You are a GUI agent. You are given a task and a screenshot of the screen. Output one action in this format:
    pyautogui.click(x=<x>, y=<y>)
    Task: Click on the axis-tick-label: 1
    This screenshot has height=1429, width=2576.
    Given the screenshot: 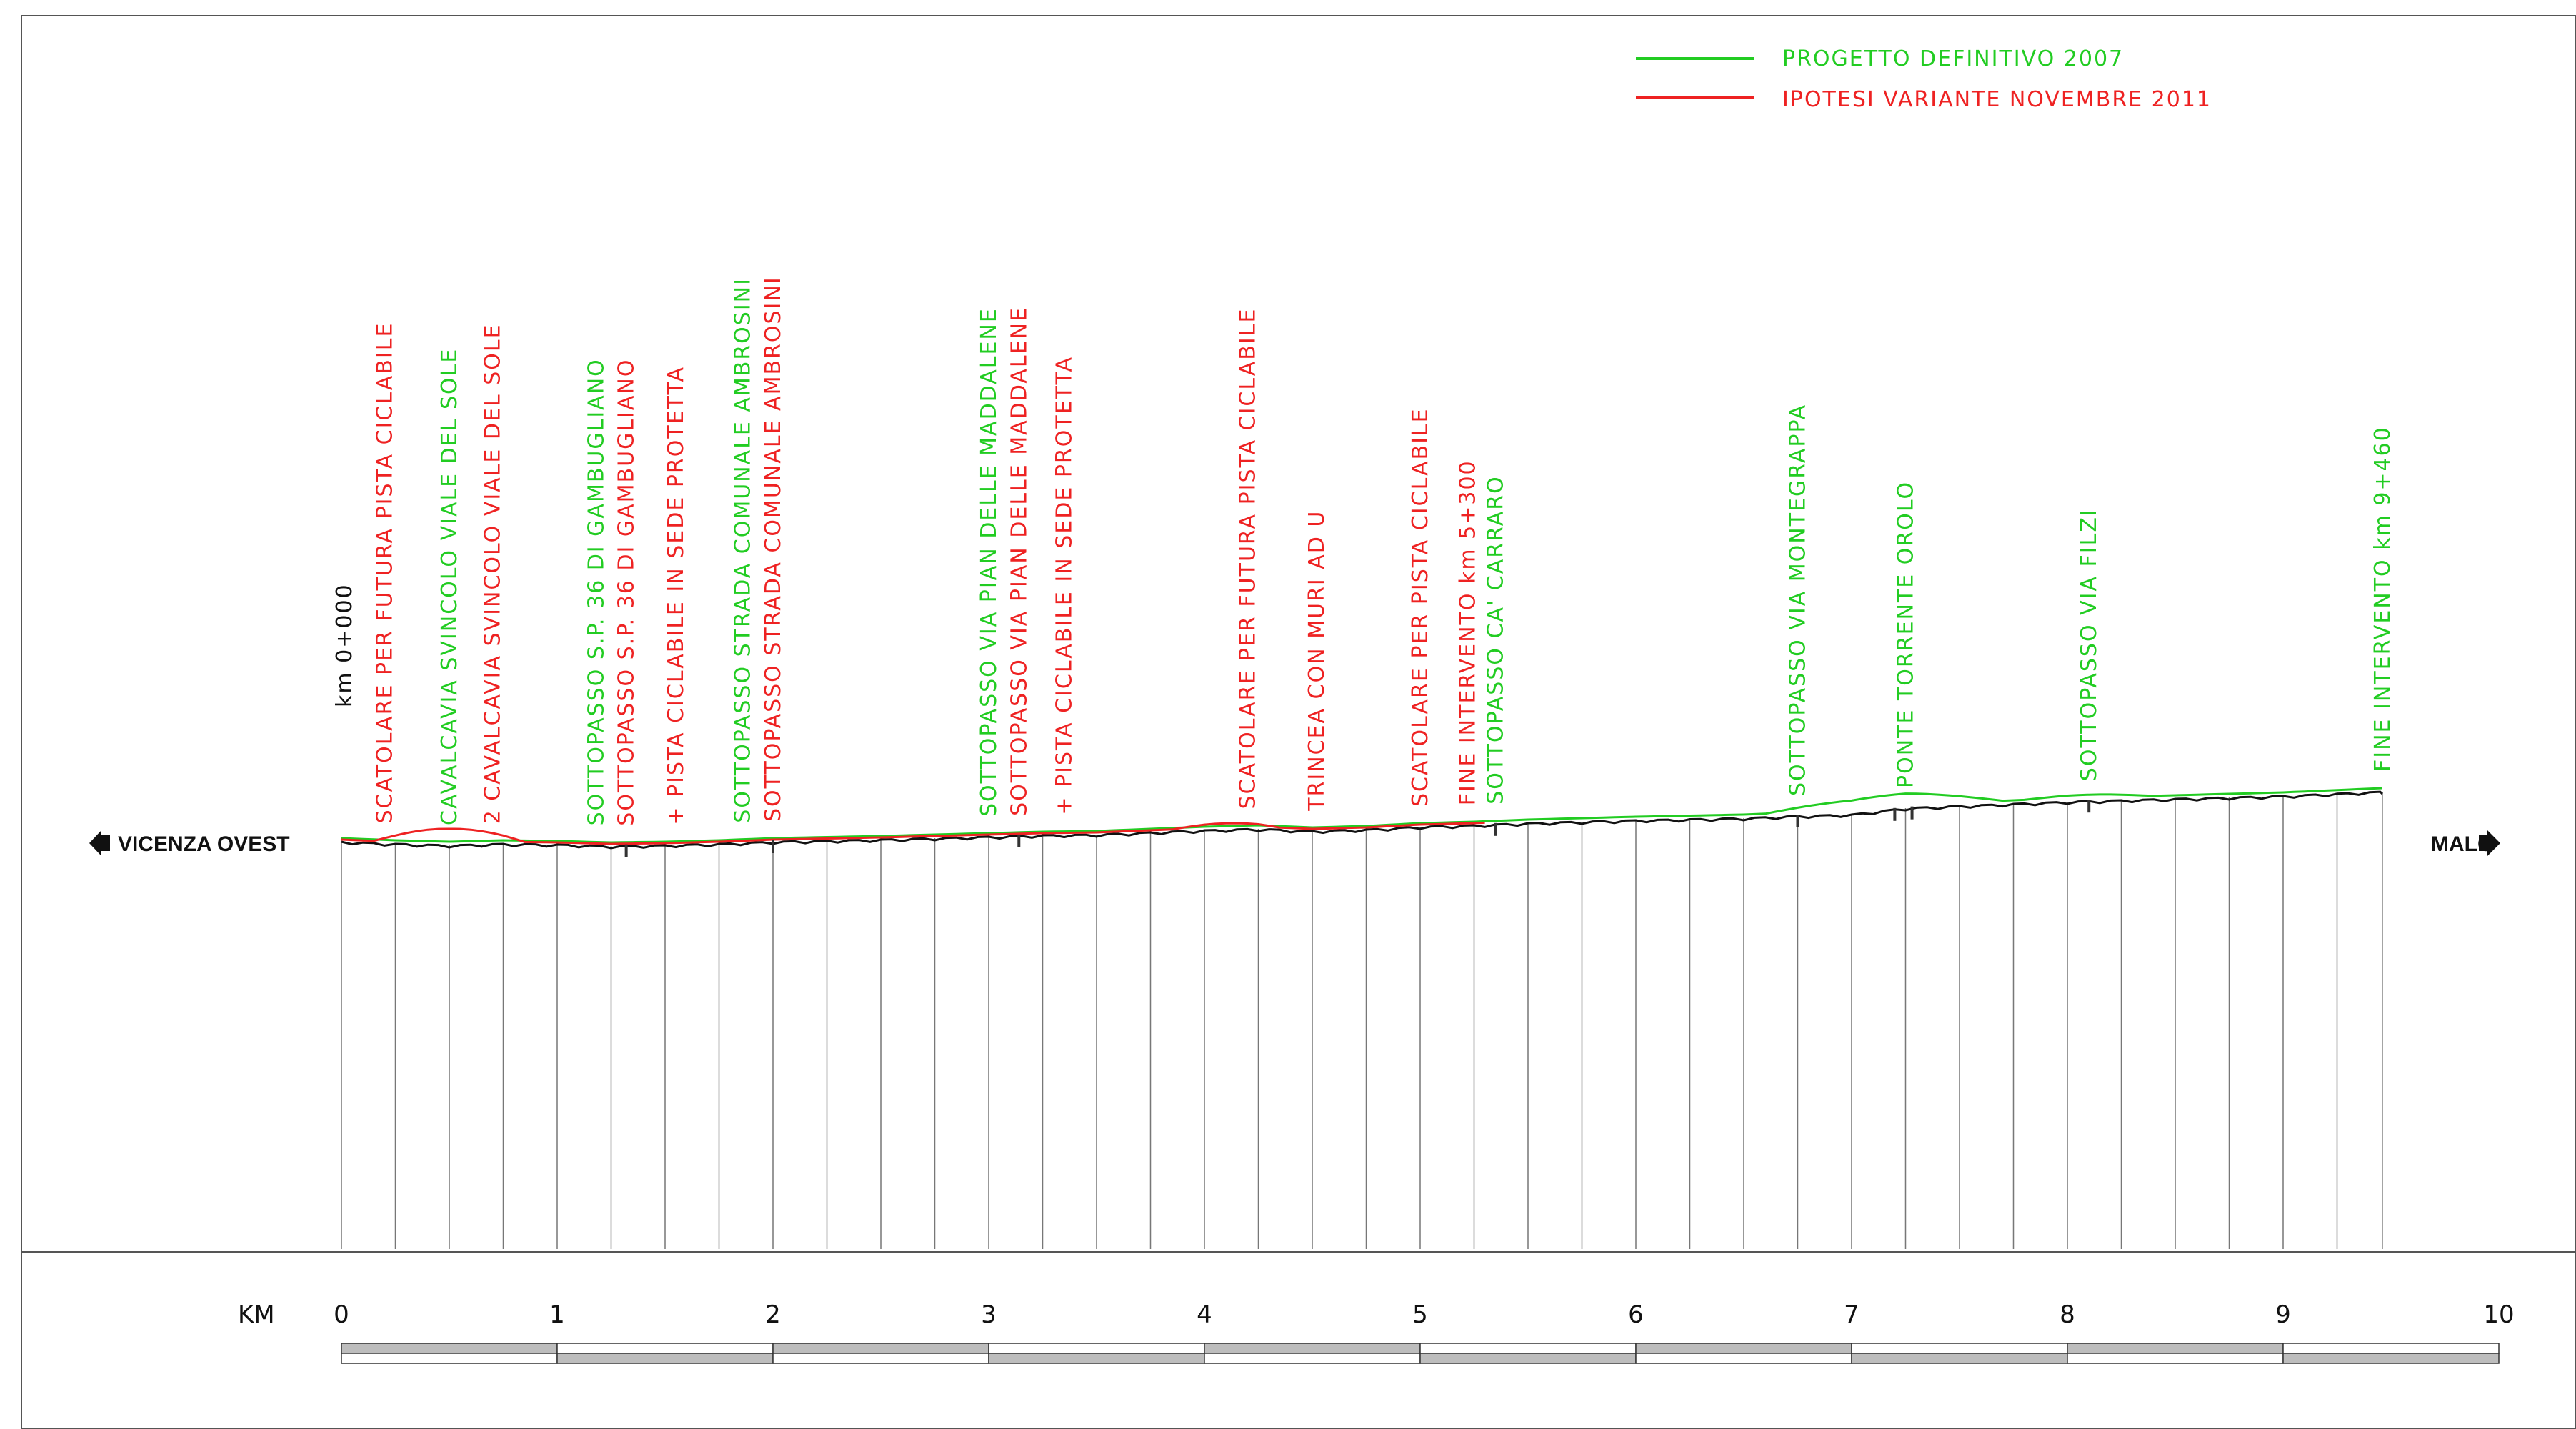 What is the action you would take?
    pyautogui.click(x=557, y=1314)
    